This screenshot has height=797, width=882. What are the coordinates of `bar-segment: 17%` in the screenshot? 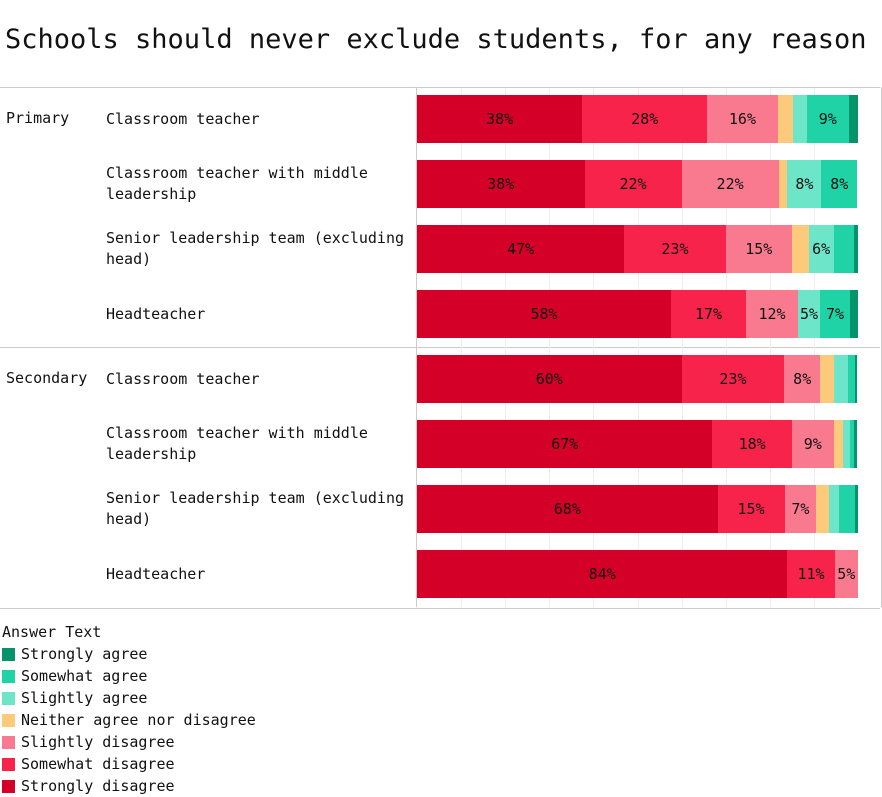 It's located at (708, 314).